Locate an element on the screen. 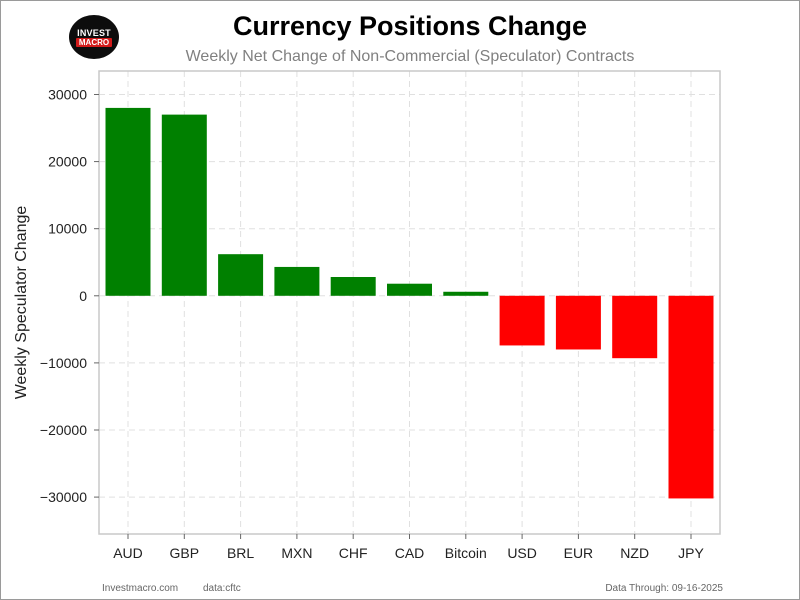  bar-eur is located at coordinates (578, 322).